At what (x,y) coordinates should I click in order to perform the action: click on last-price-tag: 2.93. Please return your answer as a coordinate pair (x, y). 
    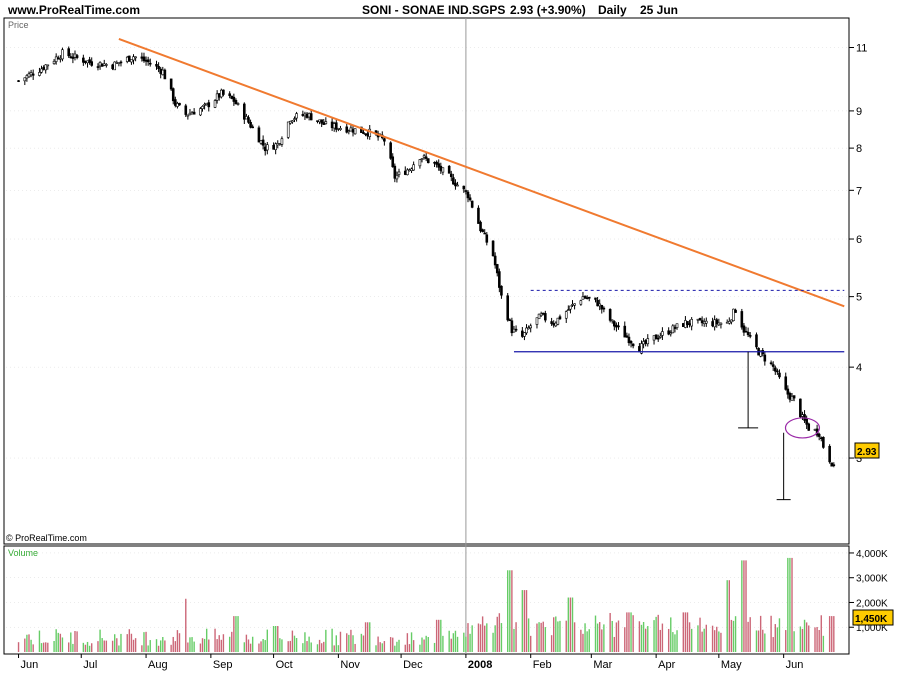
    Looking at the image, I should click on (867, 450).